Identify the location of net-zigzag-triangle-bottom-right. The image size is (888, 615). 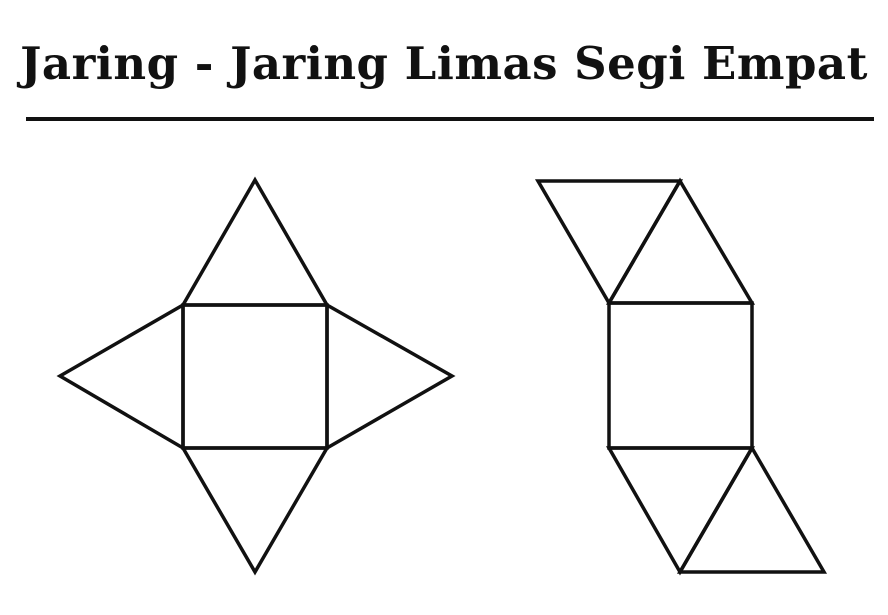
(752, 509).